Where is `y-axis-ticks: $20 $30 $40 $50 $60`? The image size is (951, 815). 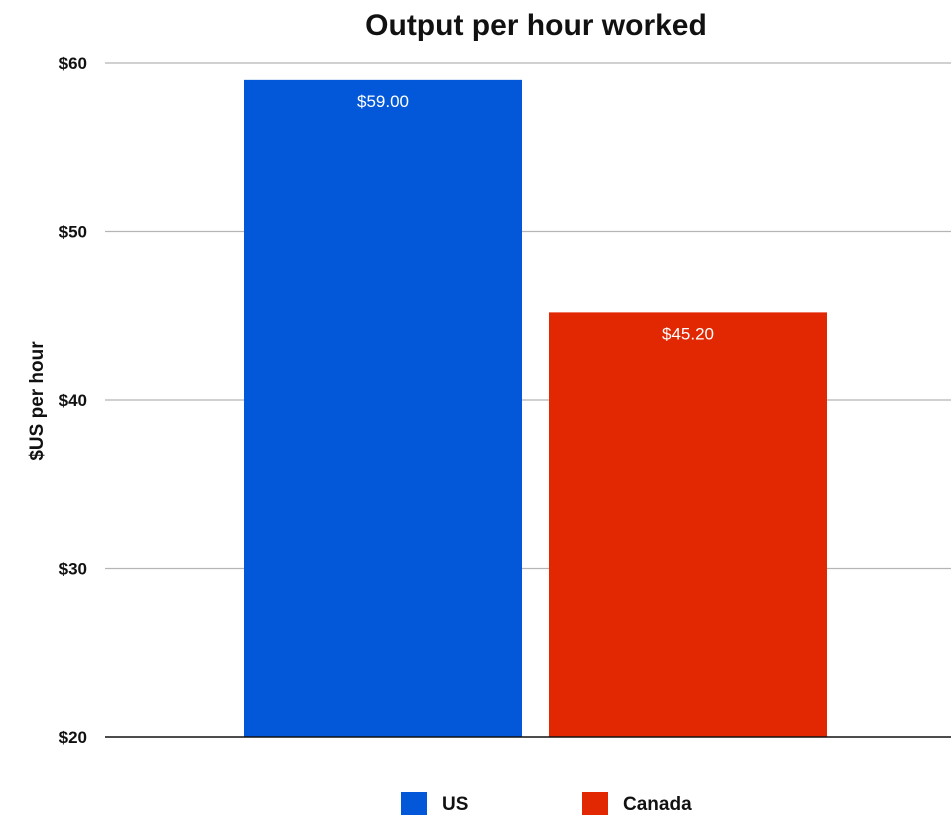 y-axis-ticks: $20 $30 $40 $50 $60 is located at coordinates (73, 400).